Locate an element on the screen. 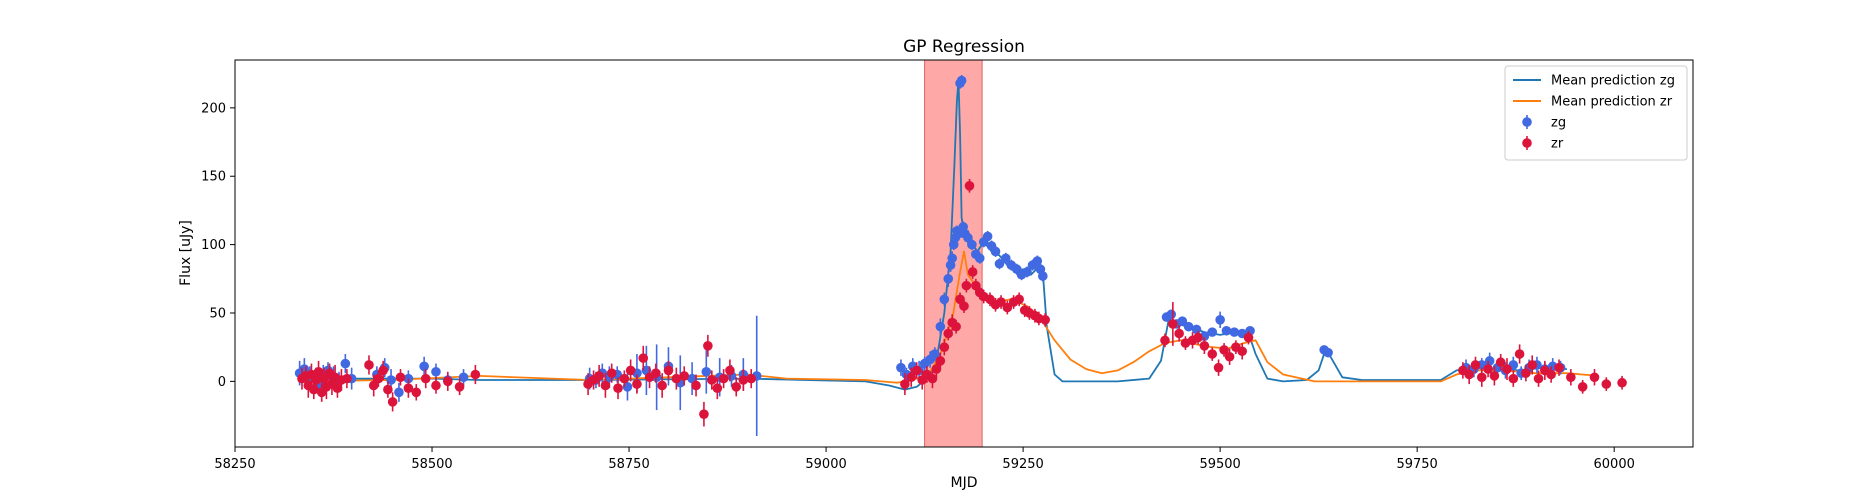 This screenshot has height=504, width=1875. chart-title: GP Regression is located at coordinates (964, 47).